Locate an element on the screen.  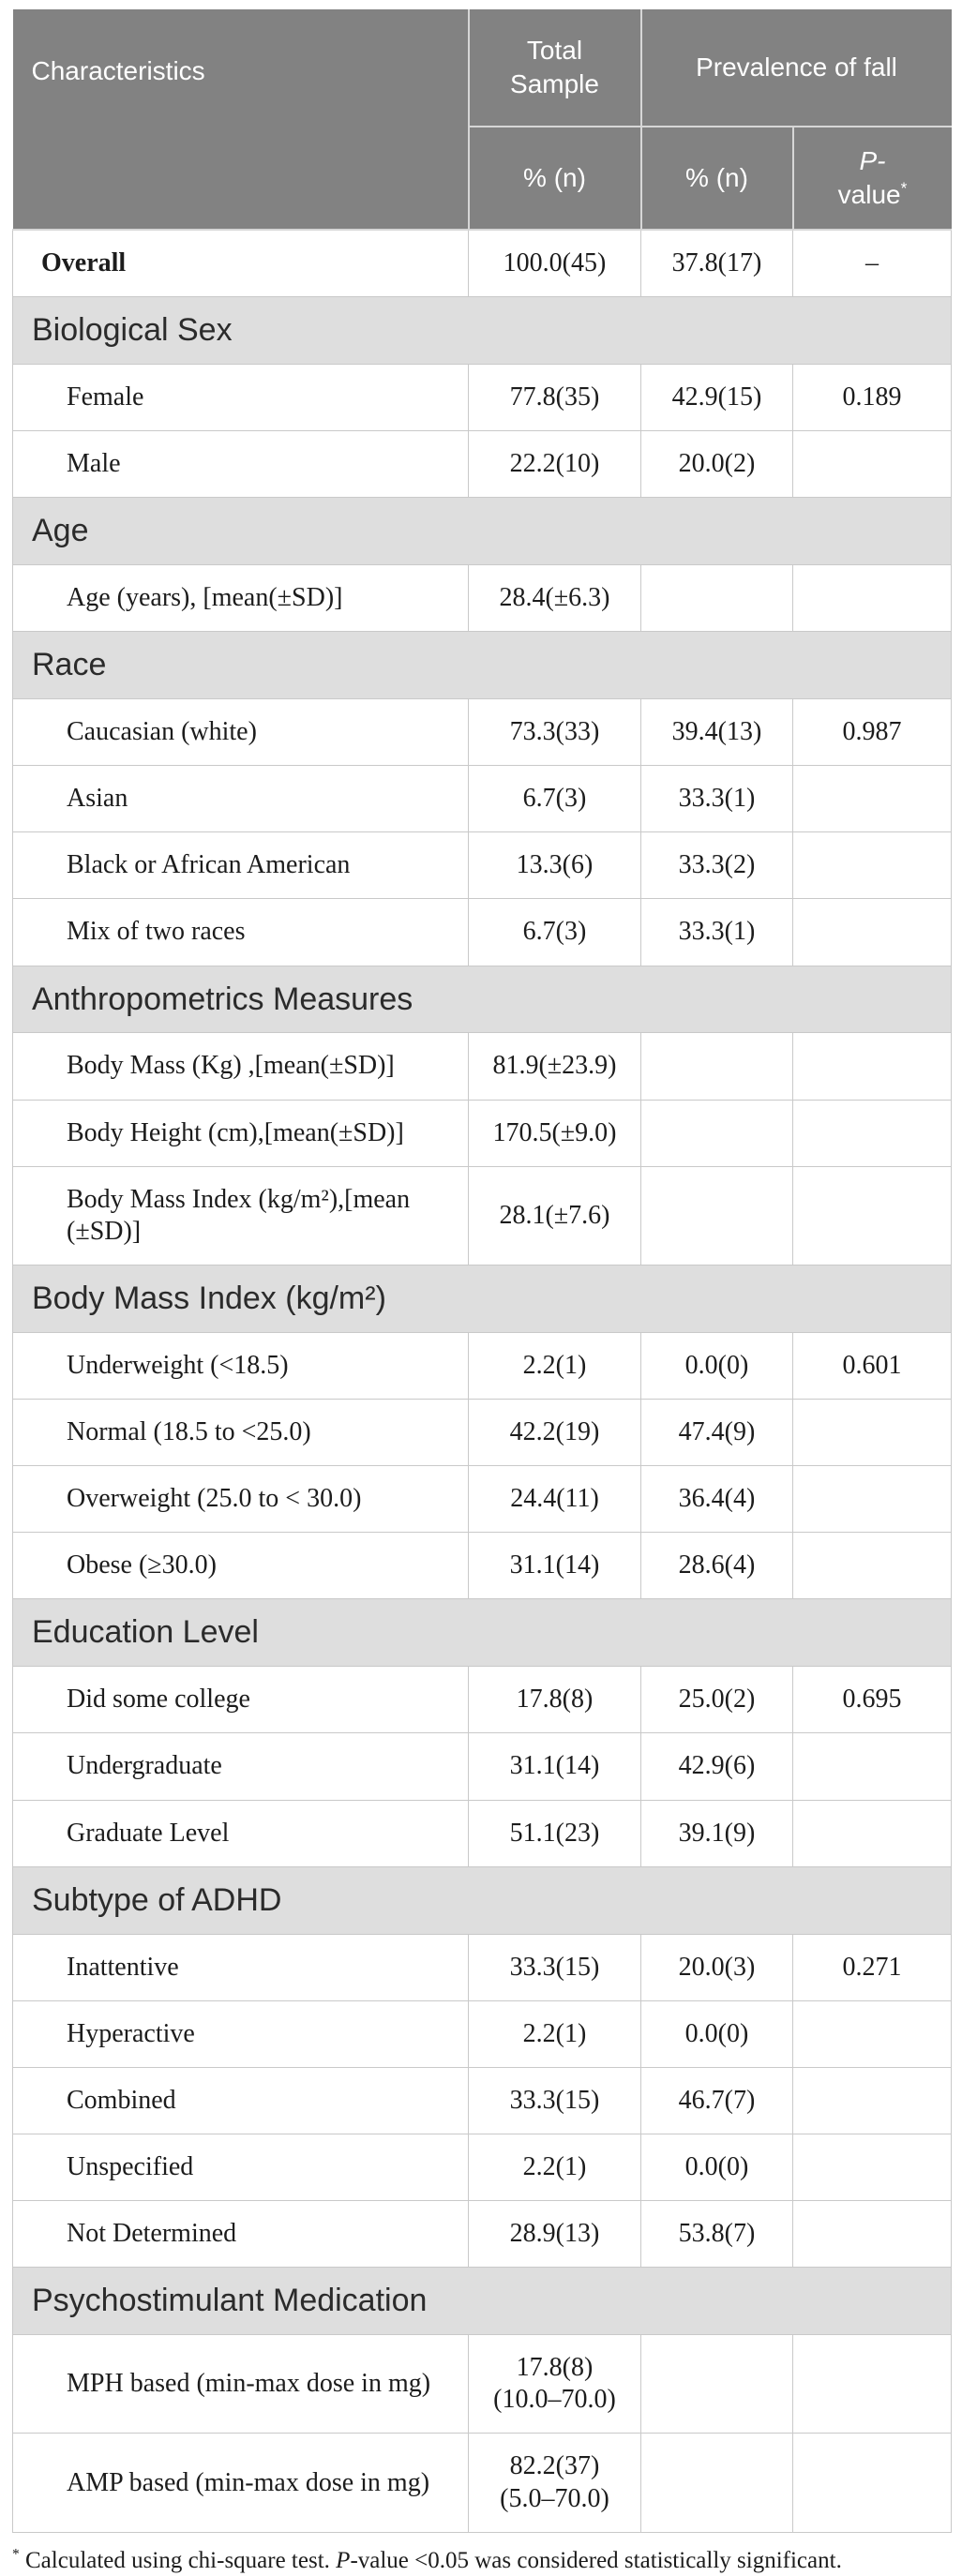
characteristic-cell: Hyperactive is located at coordinates (240, 2033).